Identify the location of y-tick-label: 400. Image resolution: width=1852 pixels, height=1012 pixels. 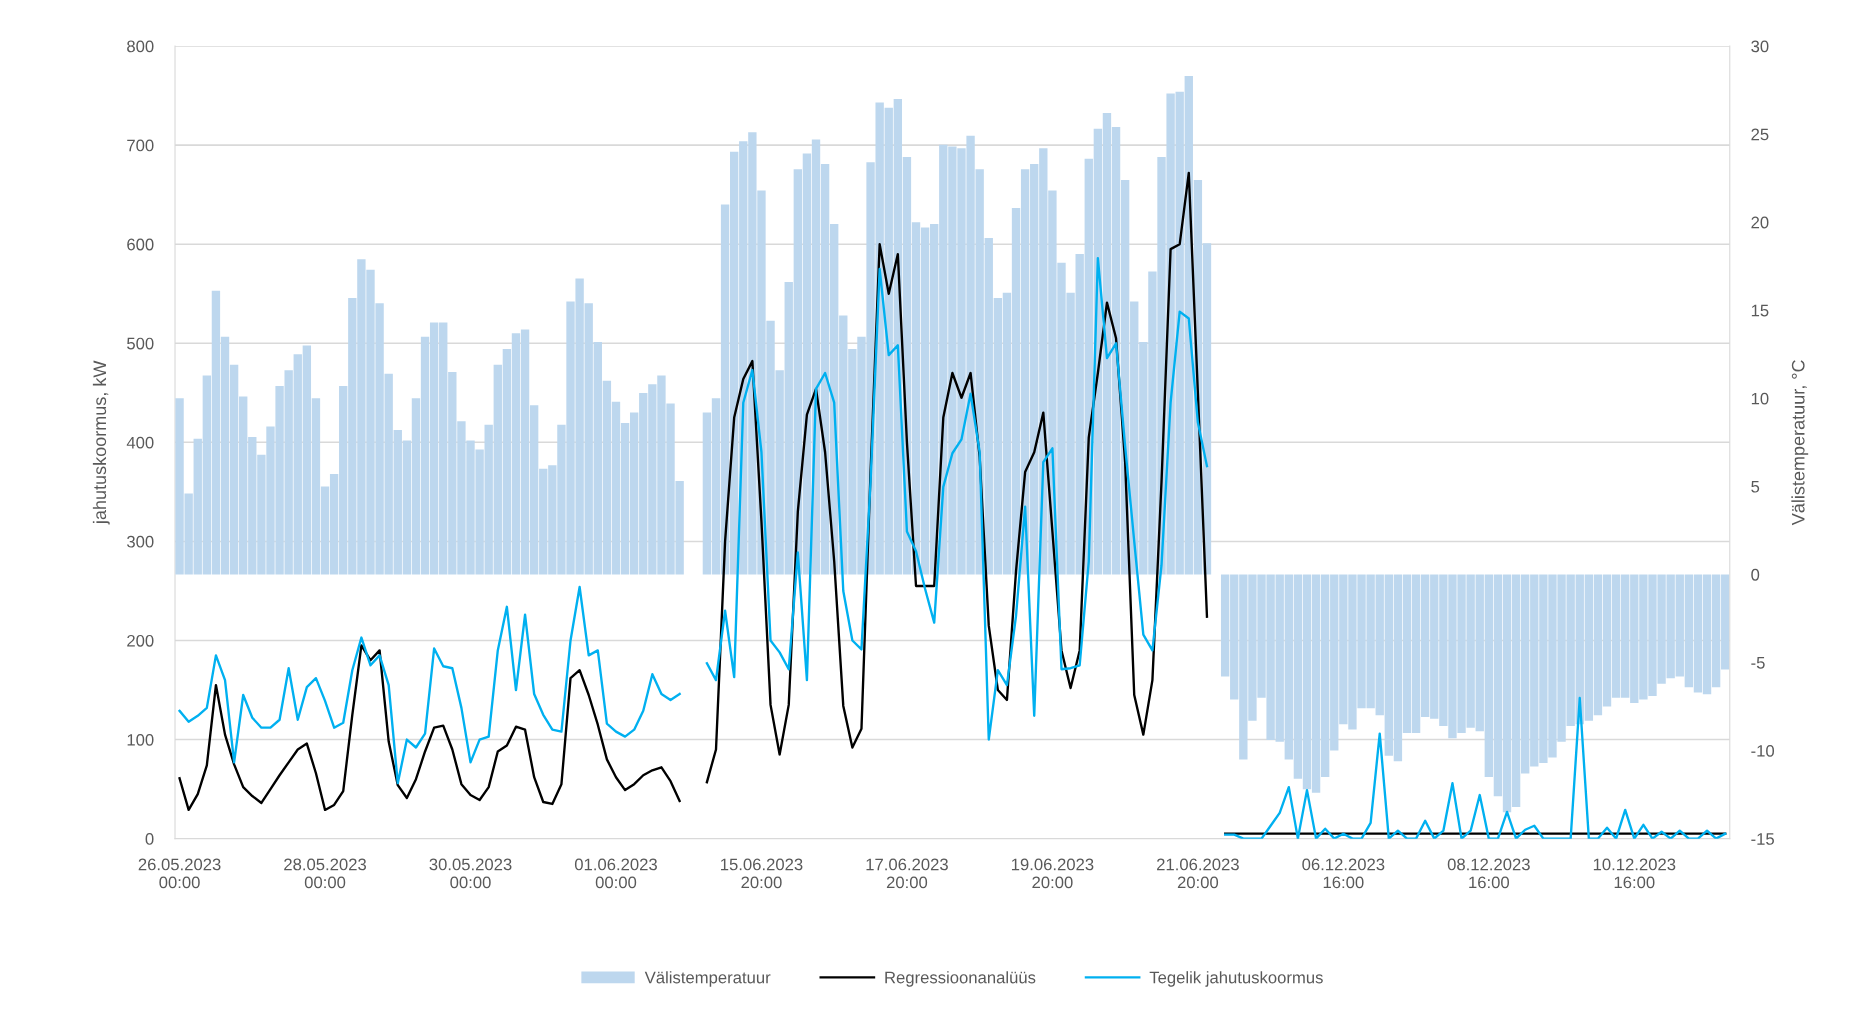
(140, 442).